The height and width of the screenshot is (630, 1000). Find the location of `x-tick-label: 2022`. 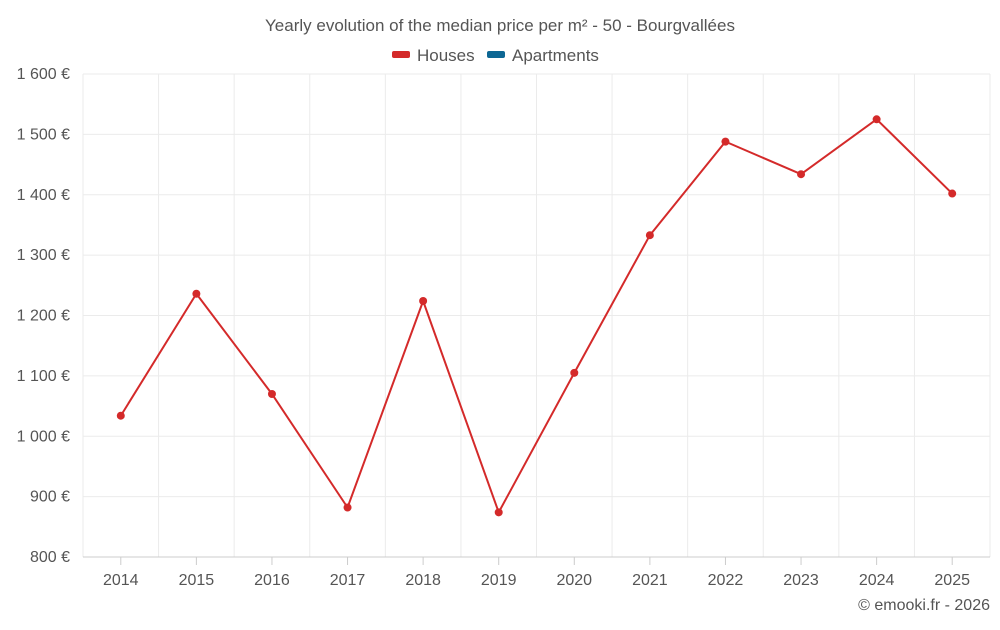

x-tick-label: 2022 is located at coordinates (726, 580).